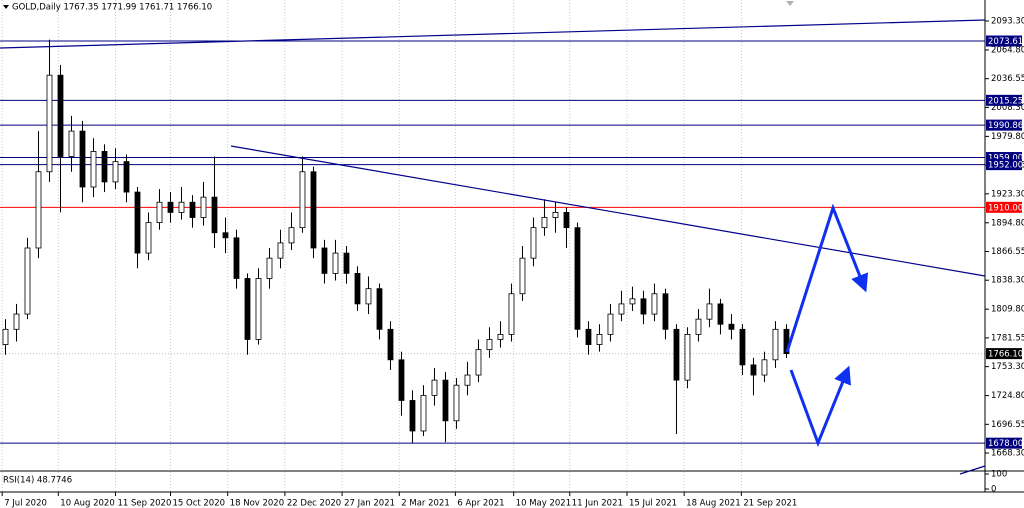 This screenshot has height=508, width=1024. Describe the element at coordinates (1007, 454) in the screenshot. I see `y-tick-label: 1668.30` at that location.